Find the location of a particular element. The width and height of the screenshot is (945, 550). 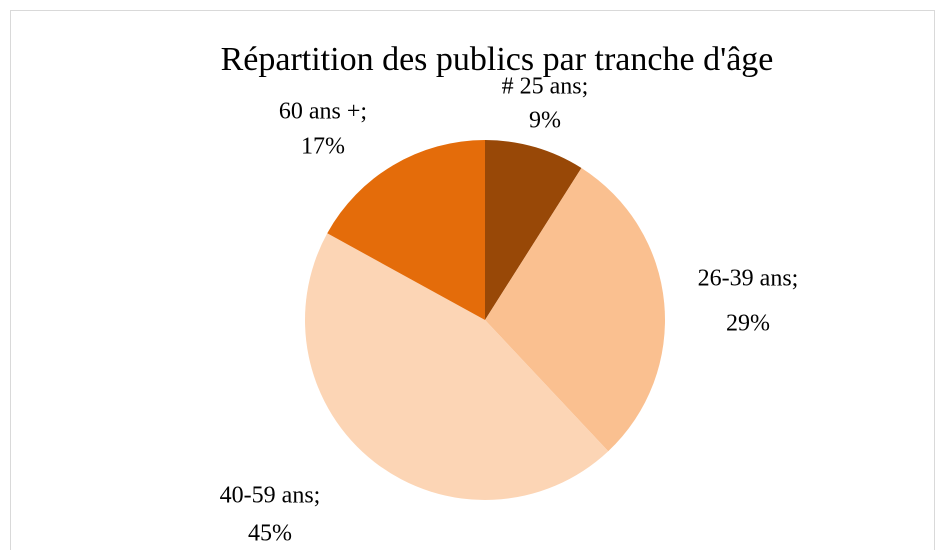

slice-value: 45% is located at coordinates (270, 534).